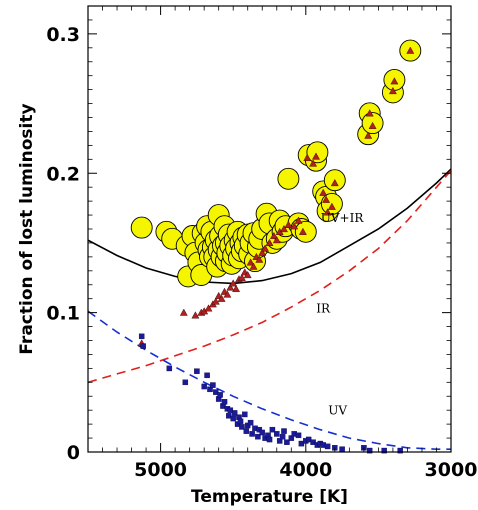 The image size is (478, 510). I want to click on curve-label-uv-ir: UV+IR, so click(343, 218).